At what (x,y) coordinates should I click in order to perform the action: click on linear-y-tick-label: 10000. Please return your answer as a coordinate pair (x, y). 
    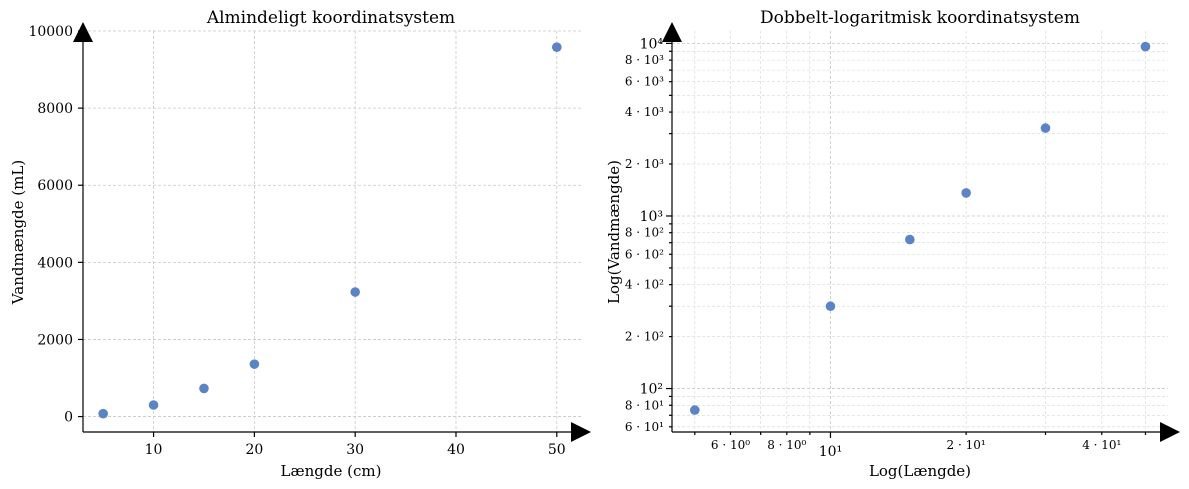
    Looking at the image, I should click on (50, 32).